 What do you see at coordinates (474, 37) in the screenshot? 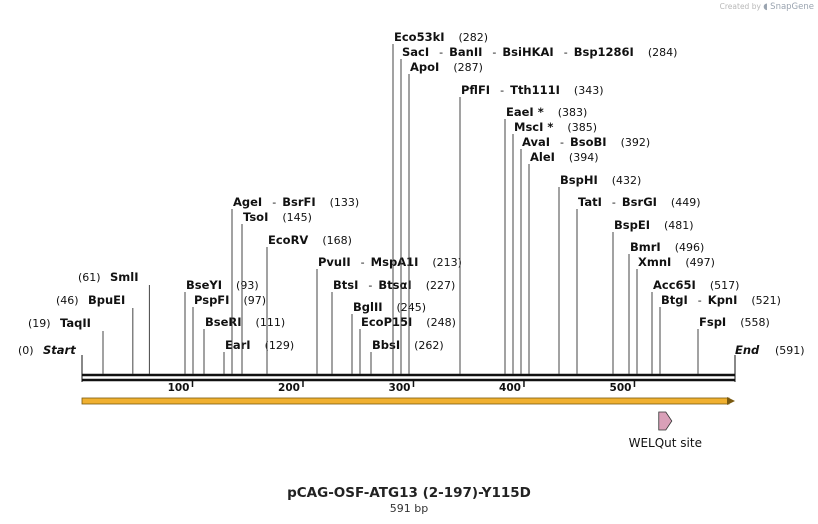
I see `enzyme-position: (282)` at bounding box center [474, 37].